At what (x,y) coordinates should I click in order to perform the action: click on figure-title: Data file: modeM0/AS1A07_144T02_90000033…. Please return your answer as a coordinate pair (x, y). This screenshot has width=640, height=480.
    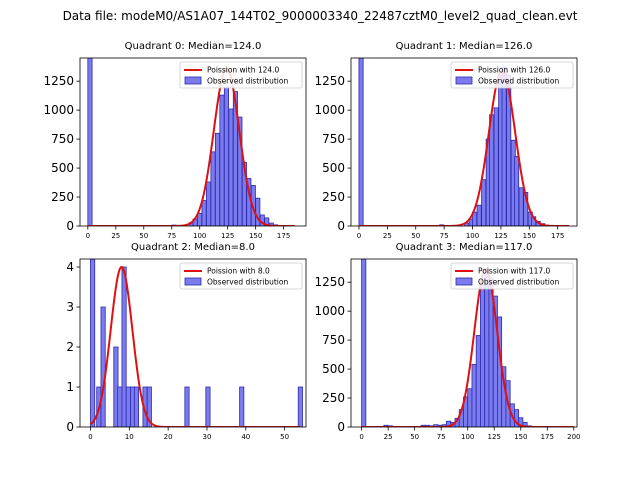
    Looking at the image, I should click on (320, 16).